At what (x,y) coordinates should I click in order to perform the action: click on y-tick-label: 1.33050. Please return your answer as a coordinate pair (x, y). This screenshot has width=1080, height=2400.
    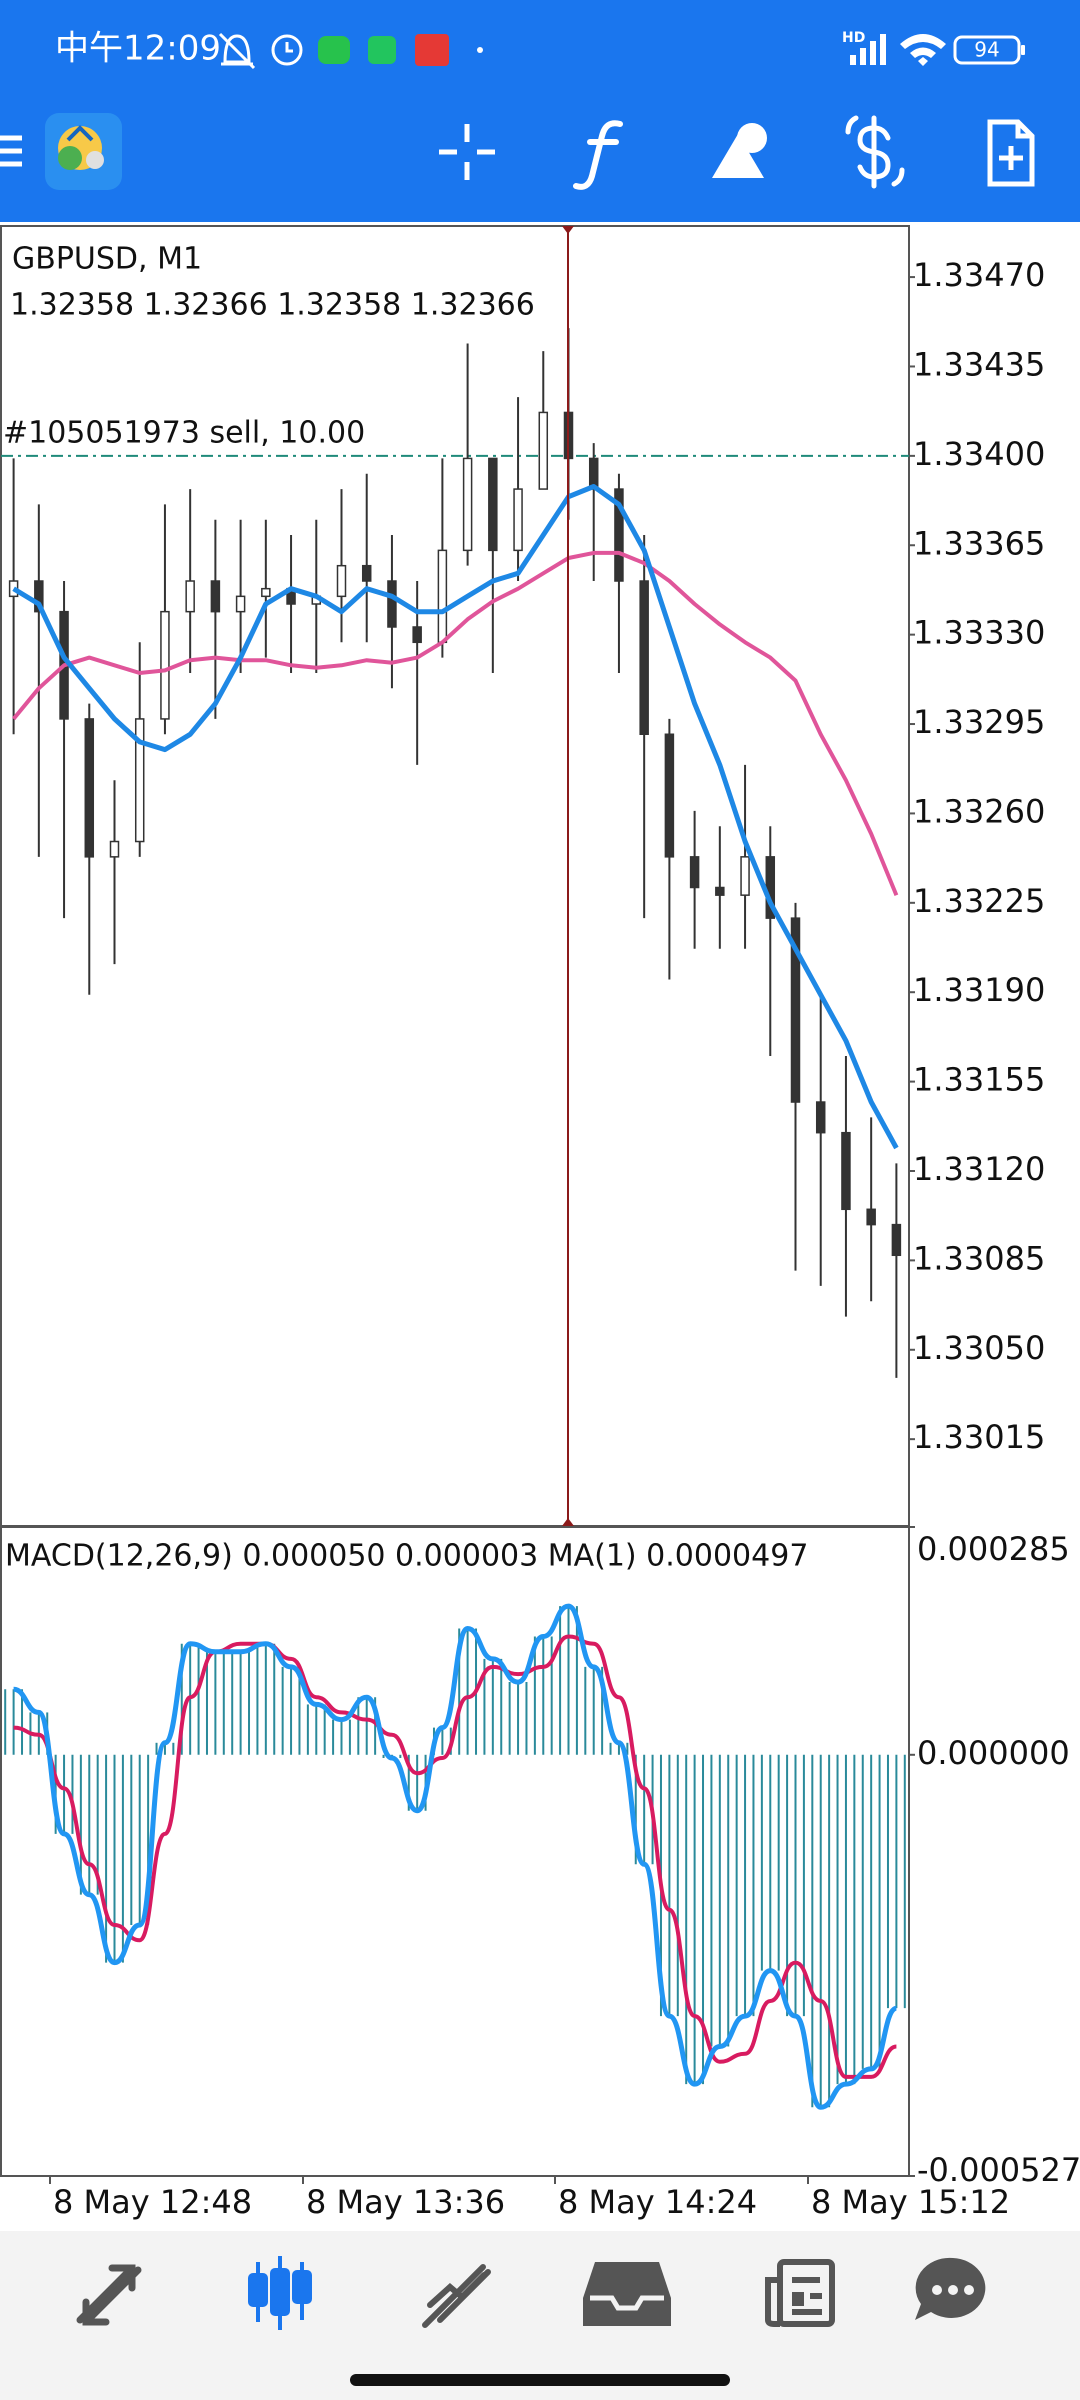
    Looking at the image, I should click on (979, 1348).